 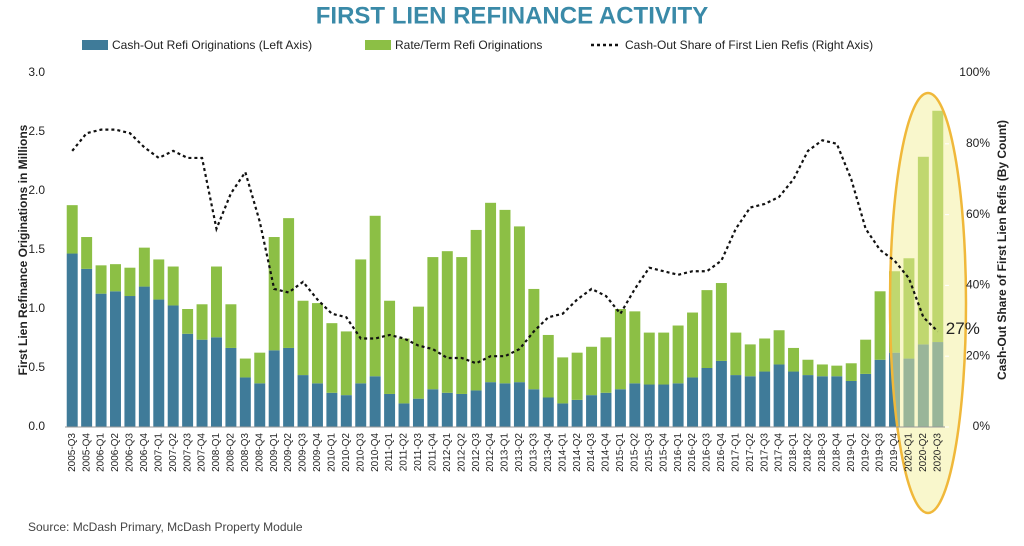 I want to click on y-tick-label: 1.5, so click(x=36, y=249).